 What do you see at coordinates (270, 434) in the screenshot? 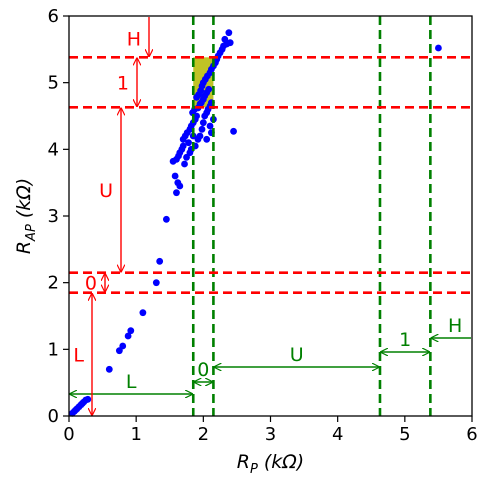
I see `x-tick-label: 3` at bounding box center [270, 434].